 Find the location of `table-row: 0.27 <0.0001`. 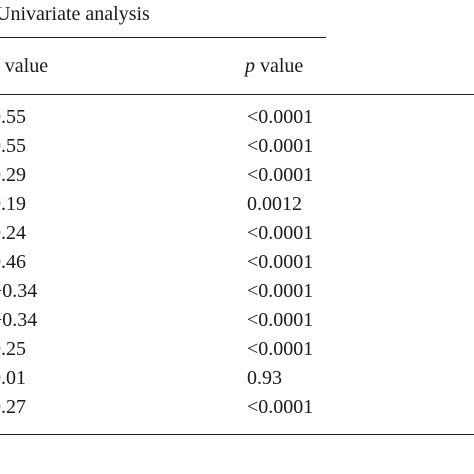

table-row: 0.27 <0.0001 is located at coordinates (237, 409).